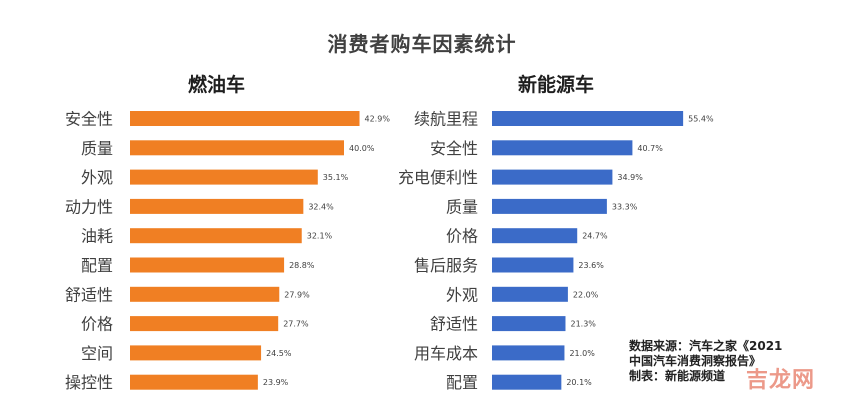  I want to click on fuel-value-label: 27.9%, so click(297, 294).